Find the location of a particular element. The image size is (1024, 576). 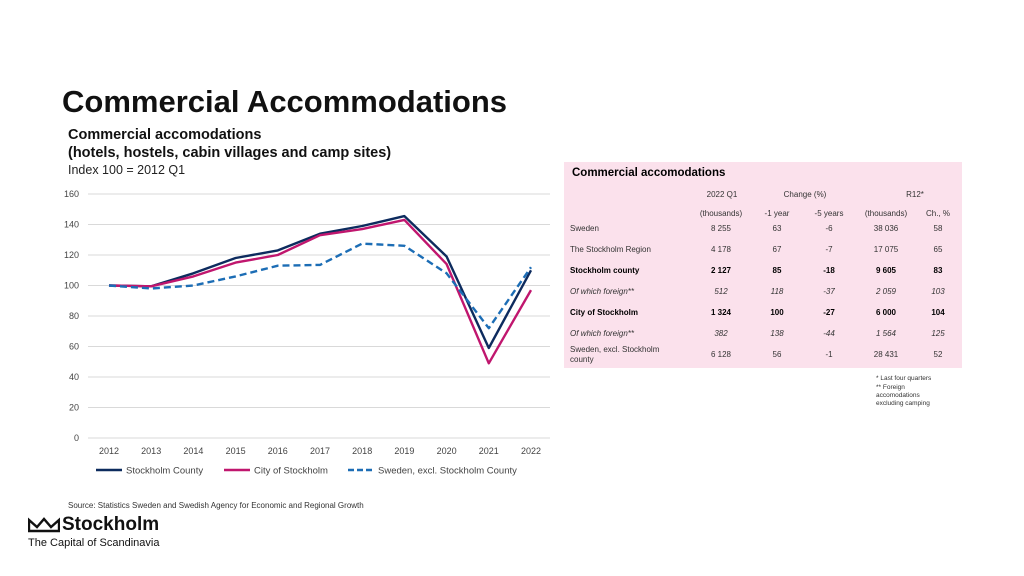

x-tick-label: 2015 is located at coordinates (236, 451).